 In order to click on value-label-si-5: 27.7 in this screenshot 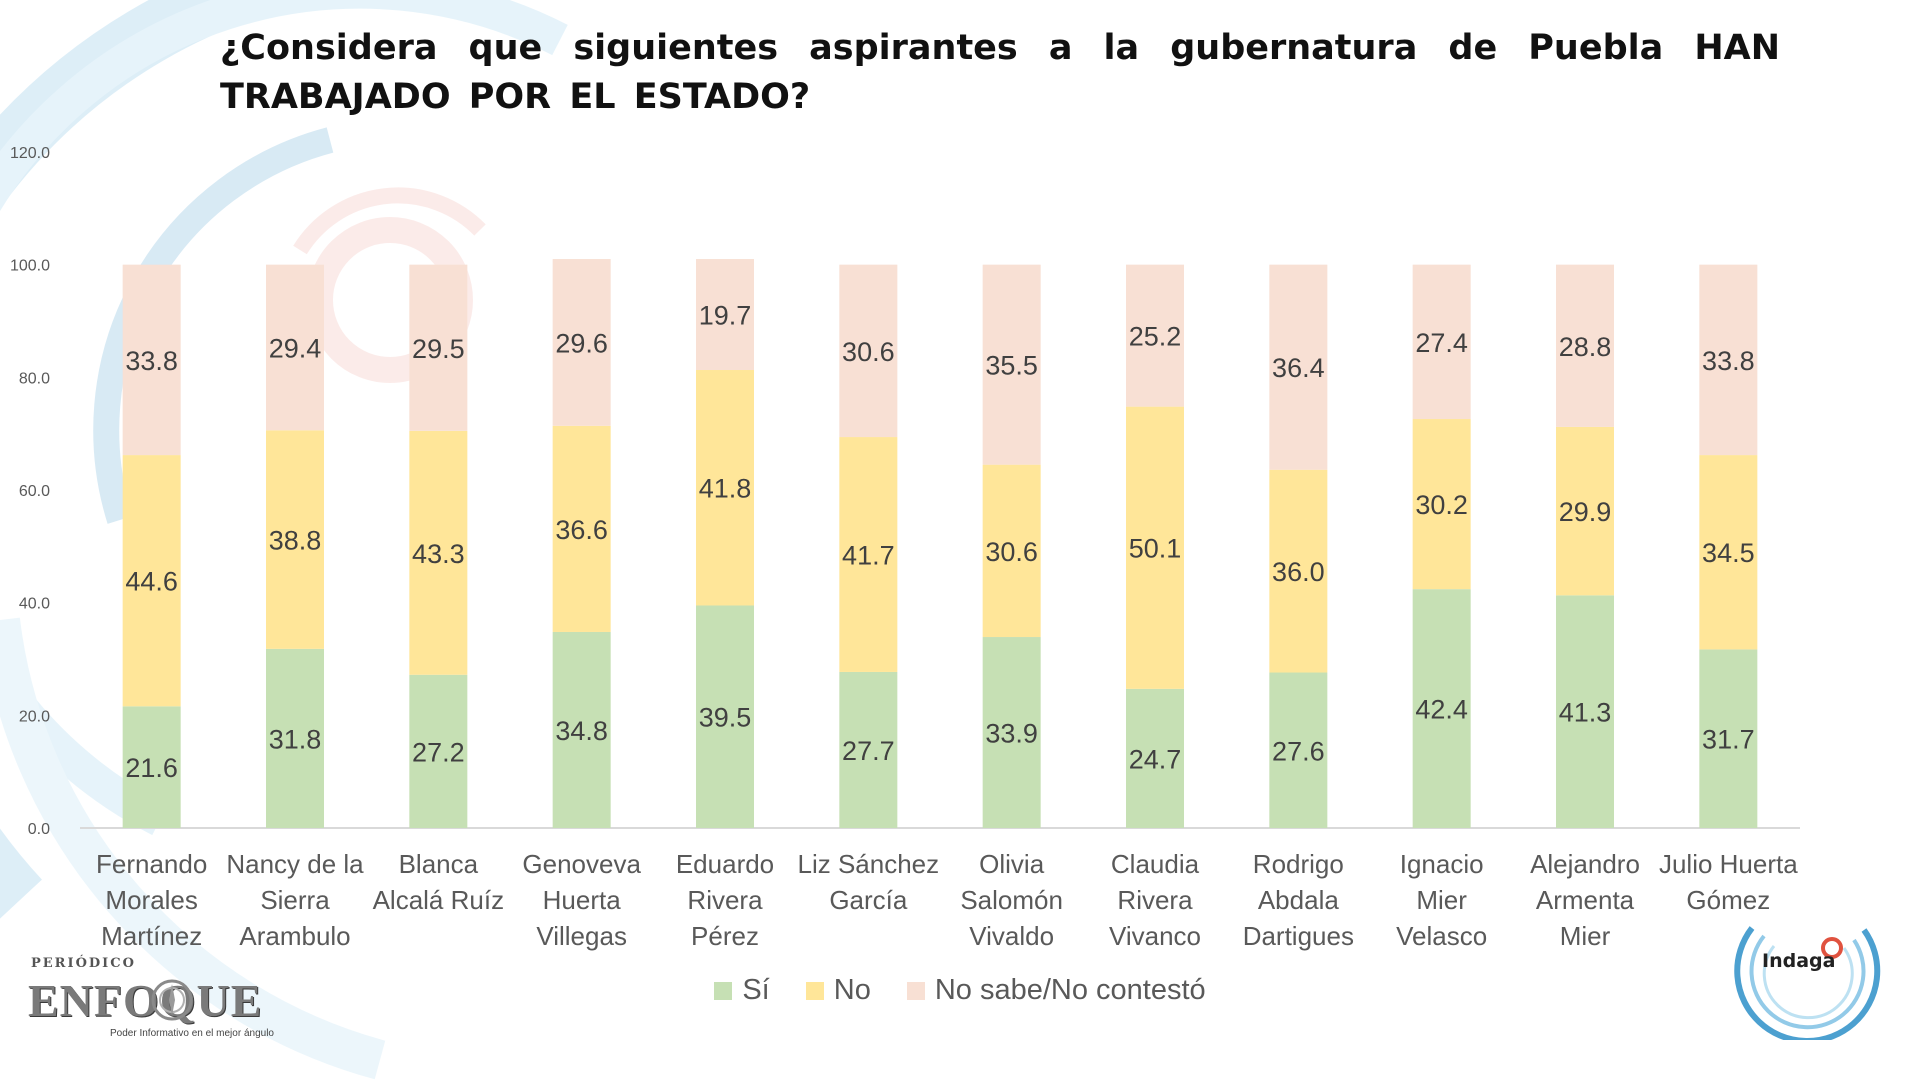, I will do `click(868, 751)`.